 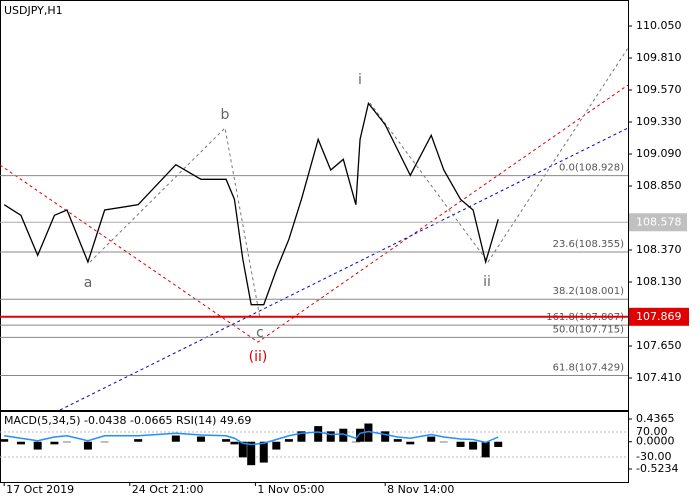 I want to click on wave-label: a, so click(x=88, y=283).